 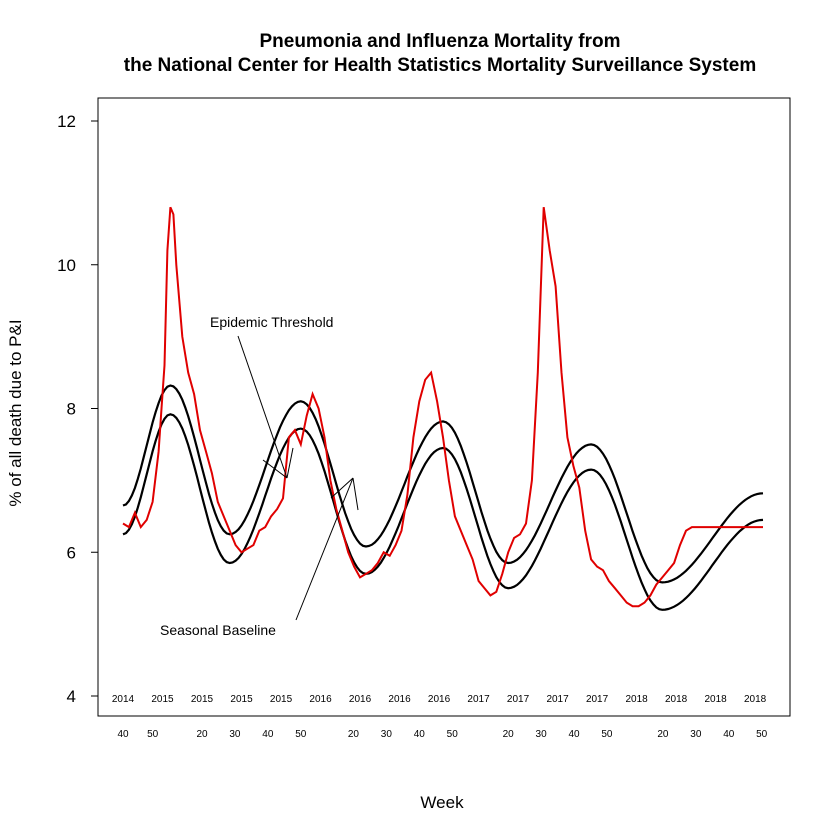 I want to click on y-tick-label: 12, so click(x=66, y=121).